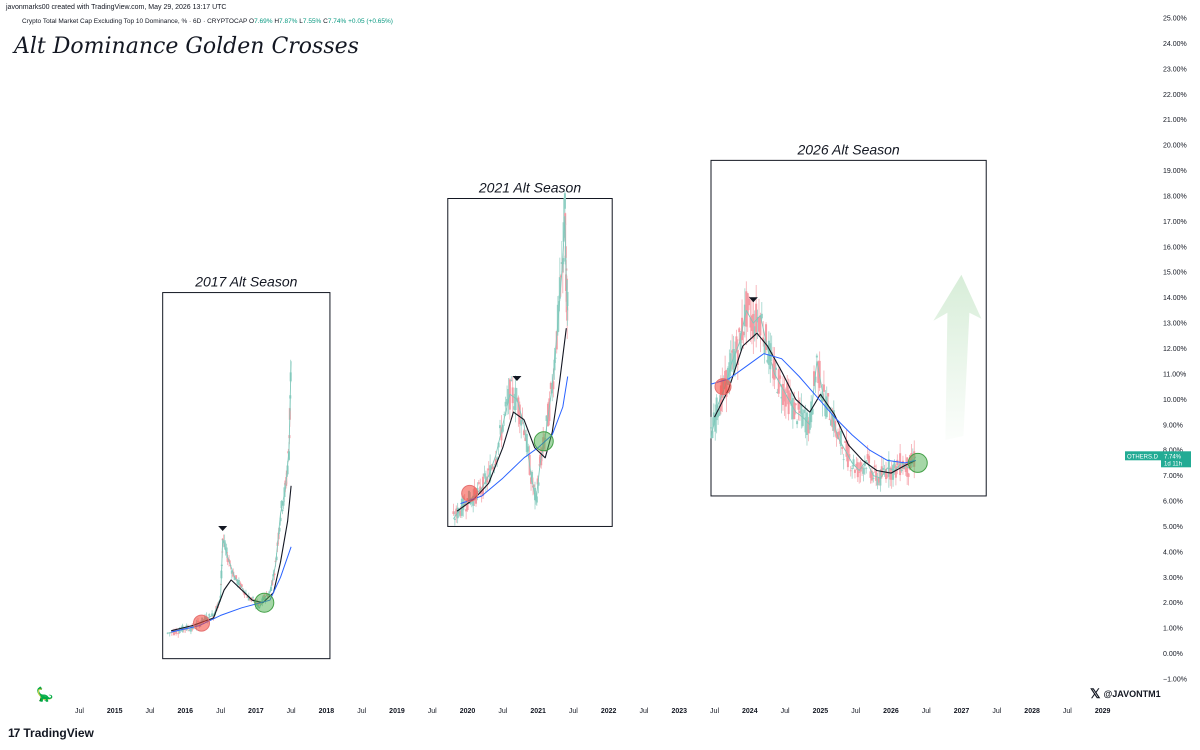 This screenshot has height=750, width=1200. Describe the element at coordinates (327, 711) in the screenshot. I see `x-tick-label: 2018` at that location.